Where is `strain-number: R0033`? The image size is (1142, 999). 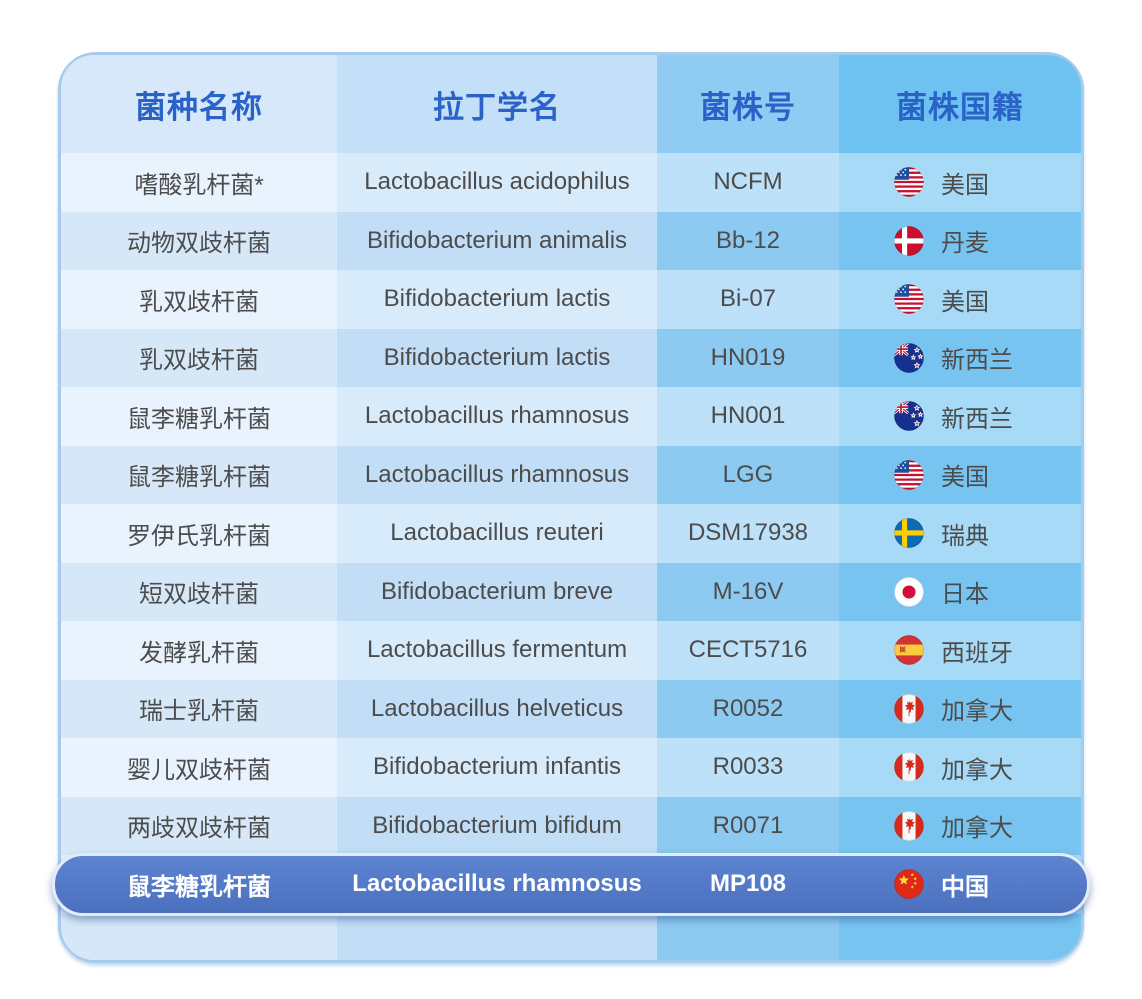
strain-number: R0033 is located at coordinates (748, 767).